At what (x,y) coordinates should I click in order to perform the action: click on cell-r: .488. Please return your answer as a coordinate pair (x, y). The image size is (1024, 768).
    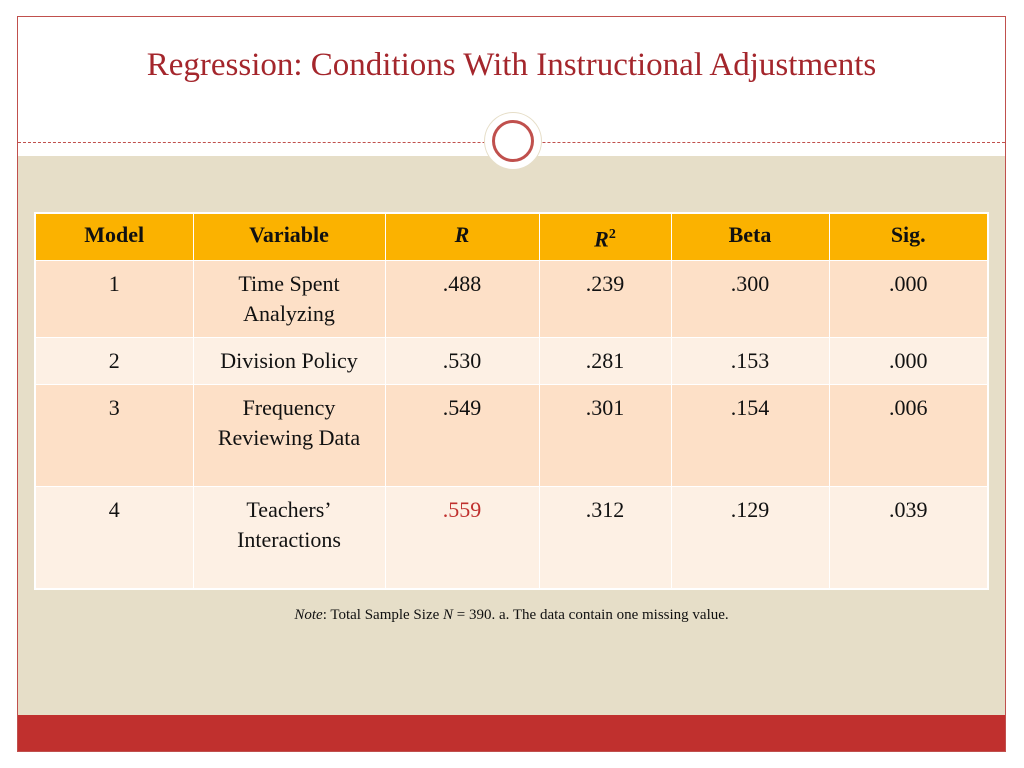
    Looking at the image, I should click on (462, 299).